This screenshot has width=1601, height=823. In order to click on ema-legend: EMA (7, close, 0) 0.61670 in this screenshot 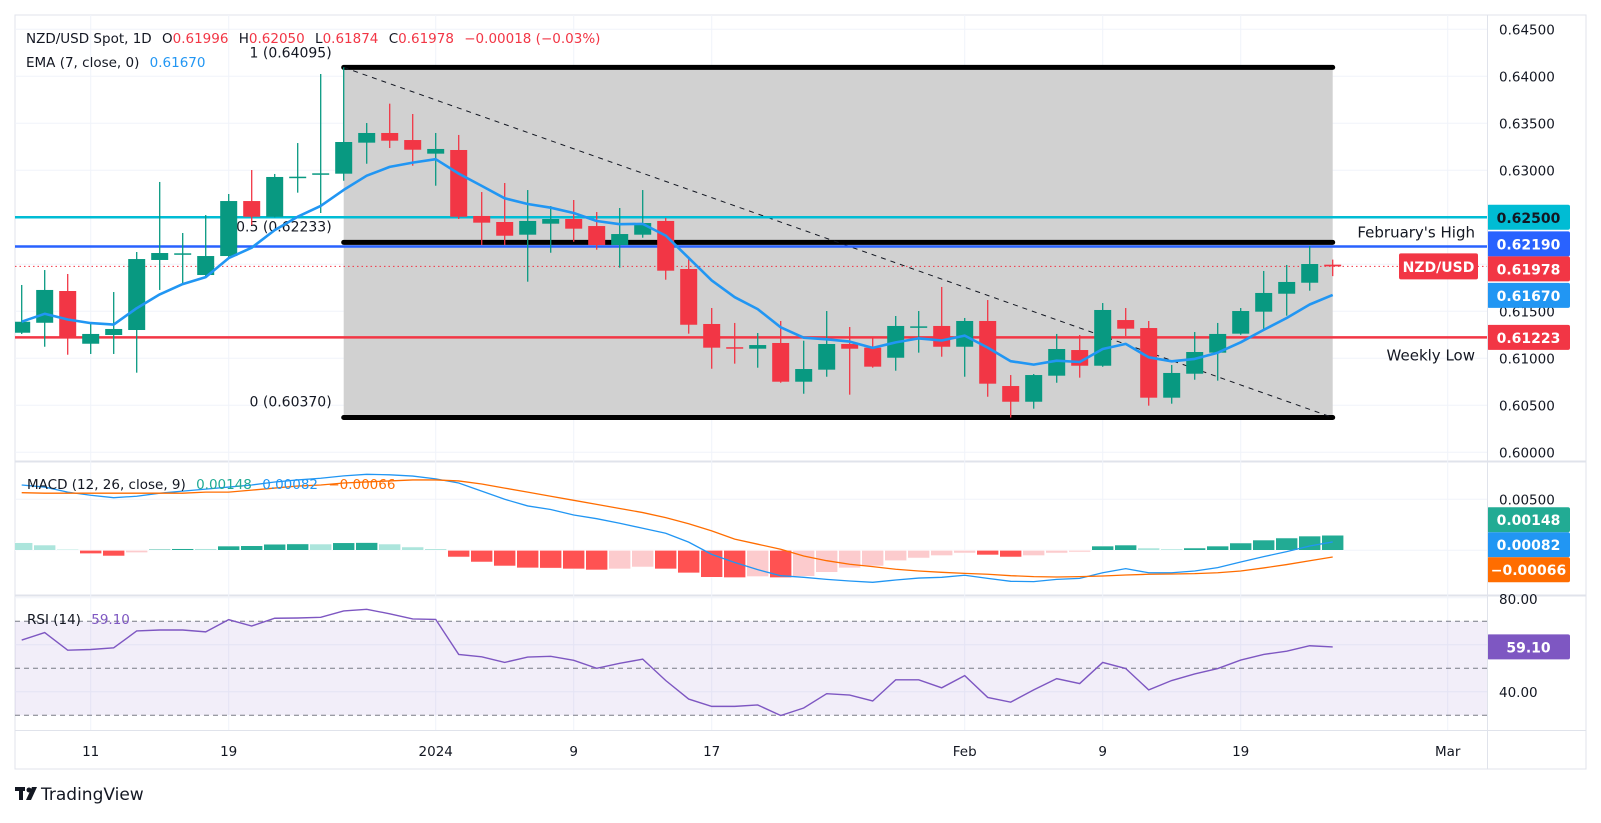, I will do `click(115, 63)`.